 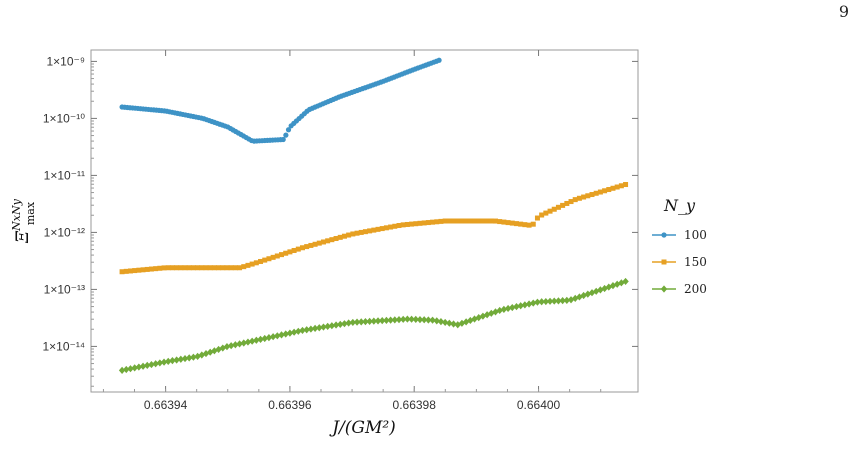 I want to click on y-tick-label: 1×10⁻¹⁰, so click(x=64, y=118).